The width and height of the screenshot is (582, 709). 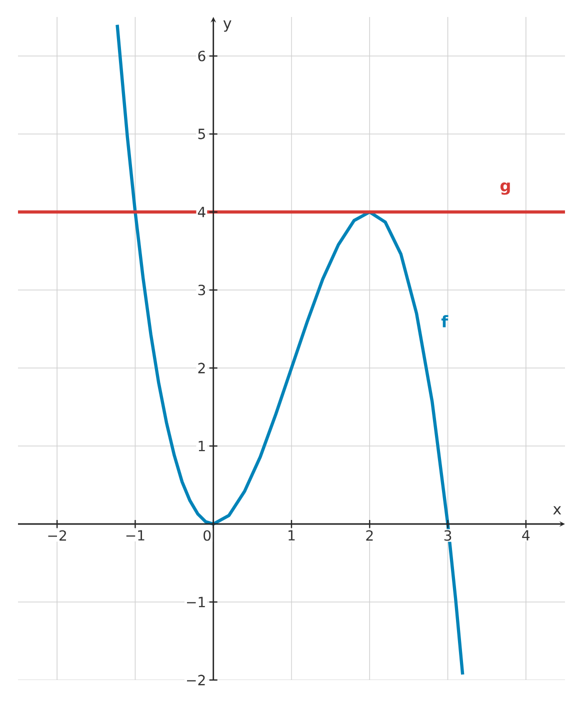 What do you see at coordinates (369, 535) in the screenshot?
I see `x-tick-label: 2` at bounding box center [369, 535].